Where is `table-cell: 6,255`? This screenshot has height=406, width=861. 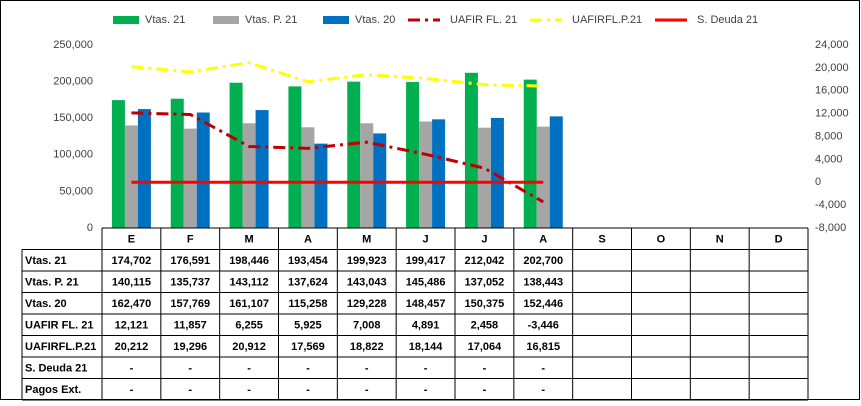 table-cell: 6,255 is located at coordinates (249, 326).